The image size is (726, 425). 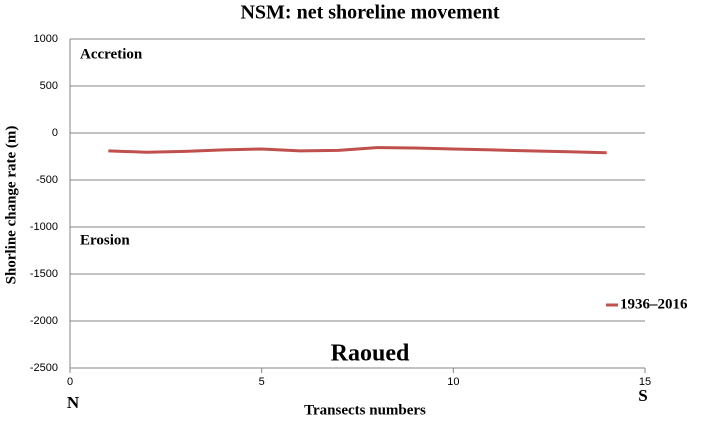 What do you see at coordinates (369, 13) in the screenshot?
I see `chart-title: NSM: net shoreline movement` at bounding box center [369, 13].